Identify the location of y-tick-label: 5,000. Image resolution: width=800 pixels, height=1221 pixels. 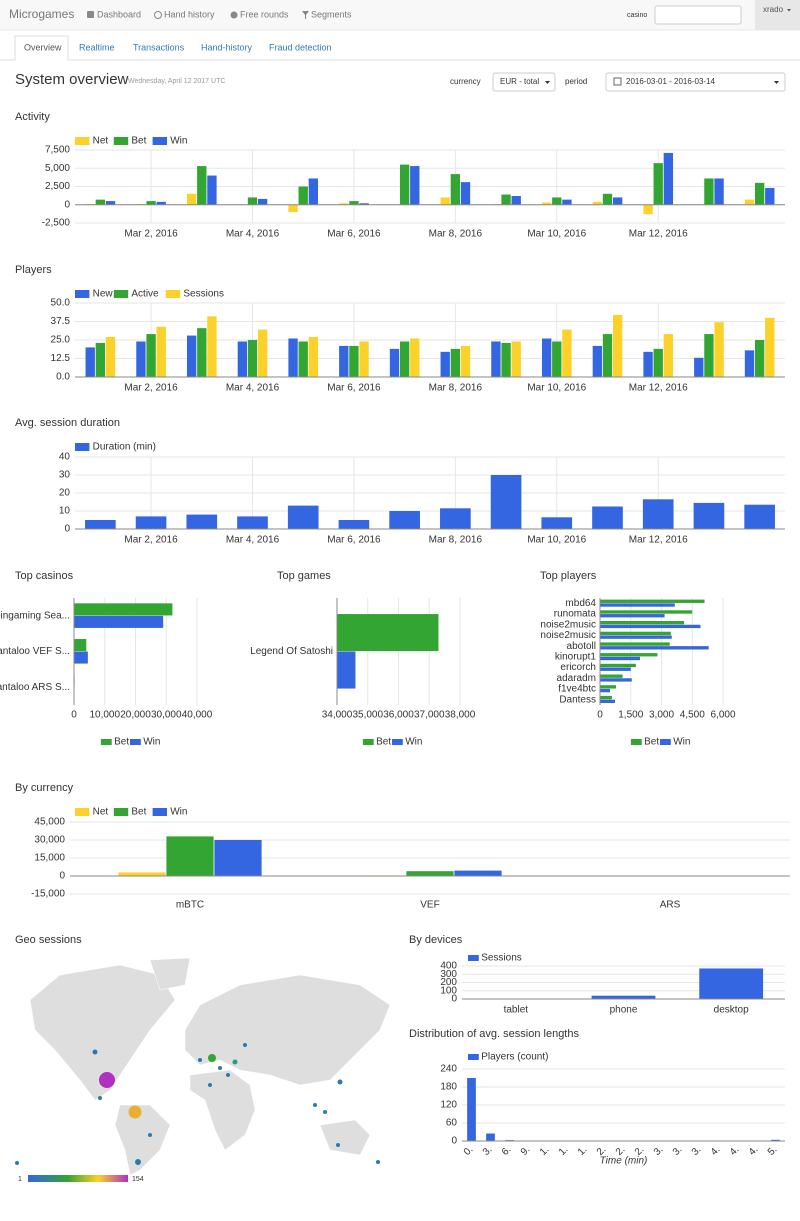
(57, 168).